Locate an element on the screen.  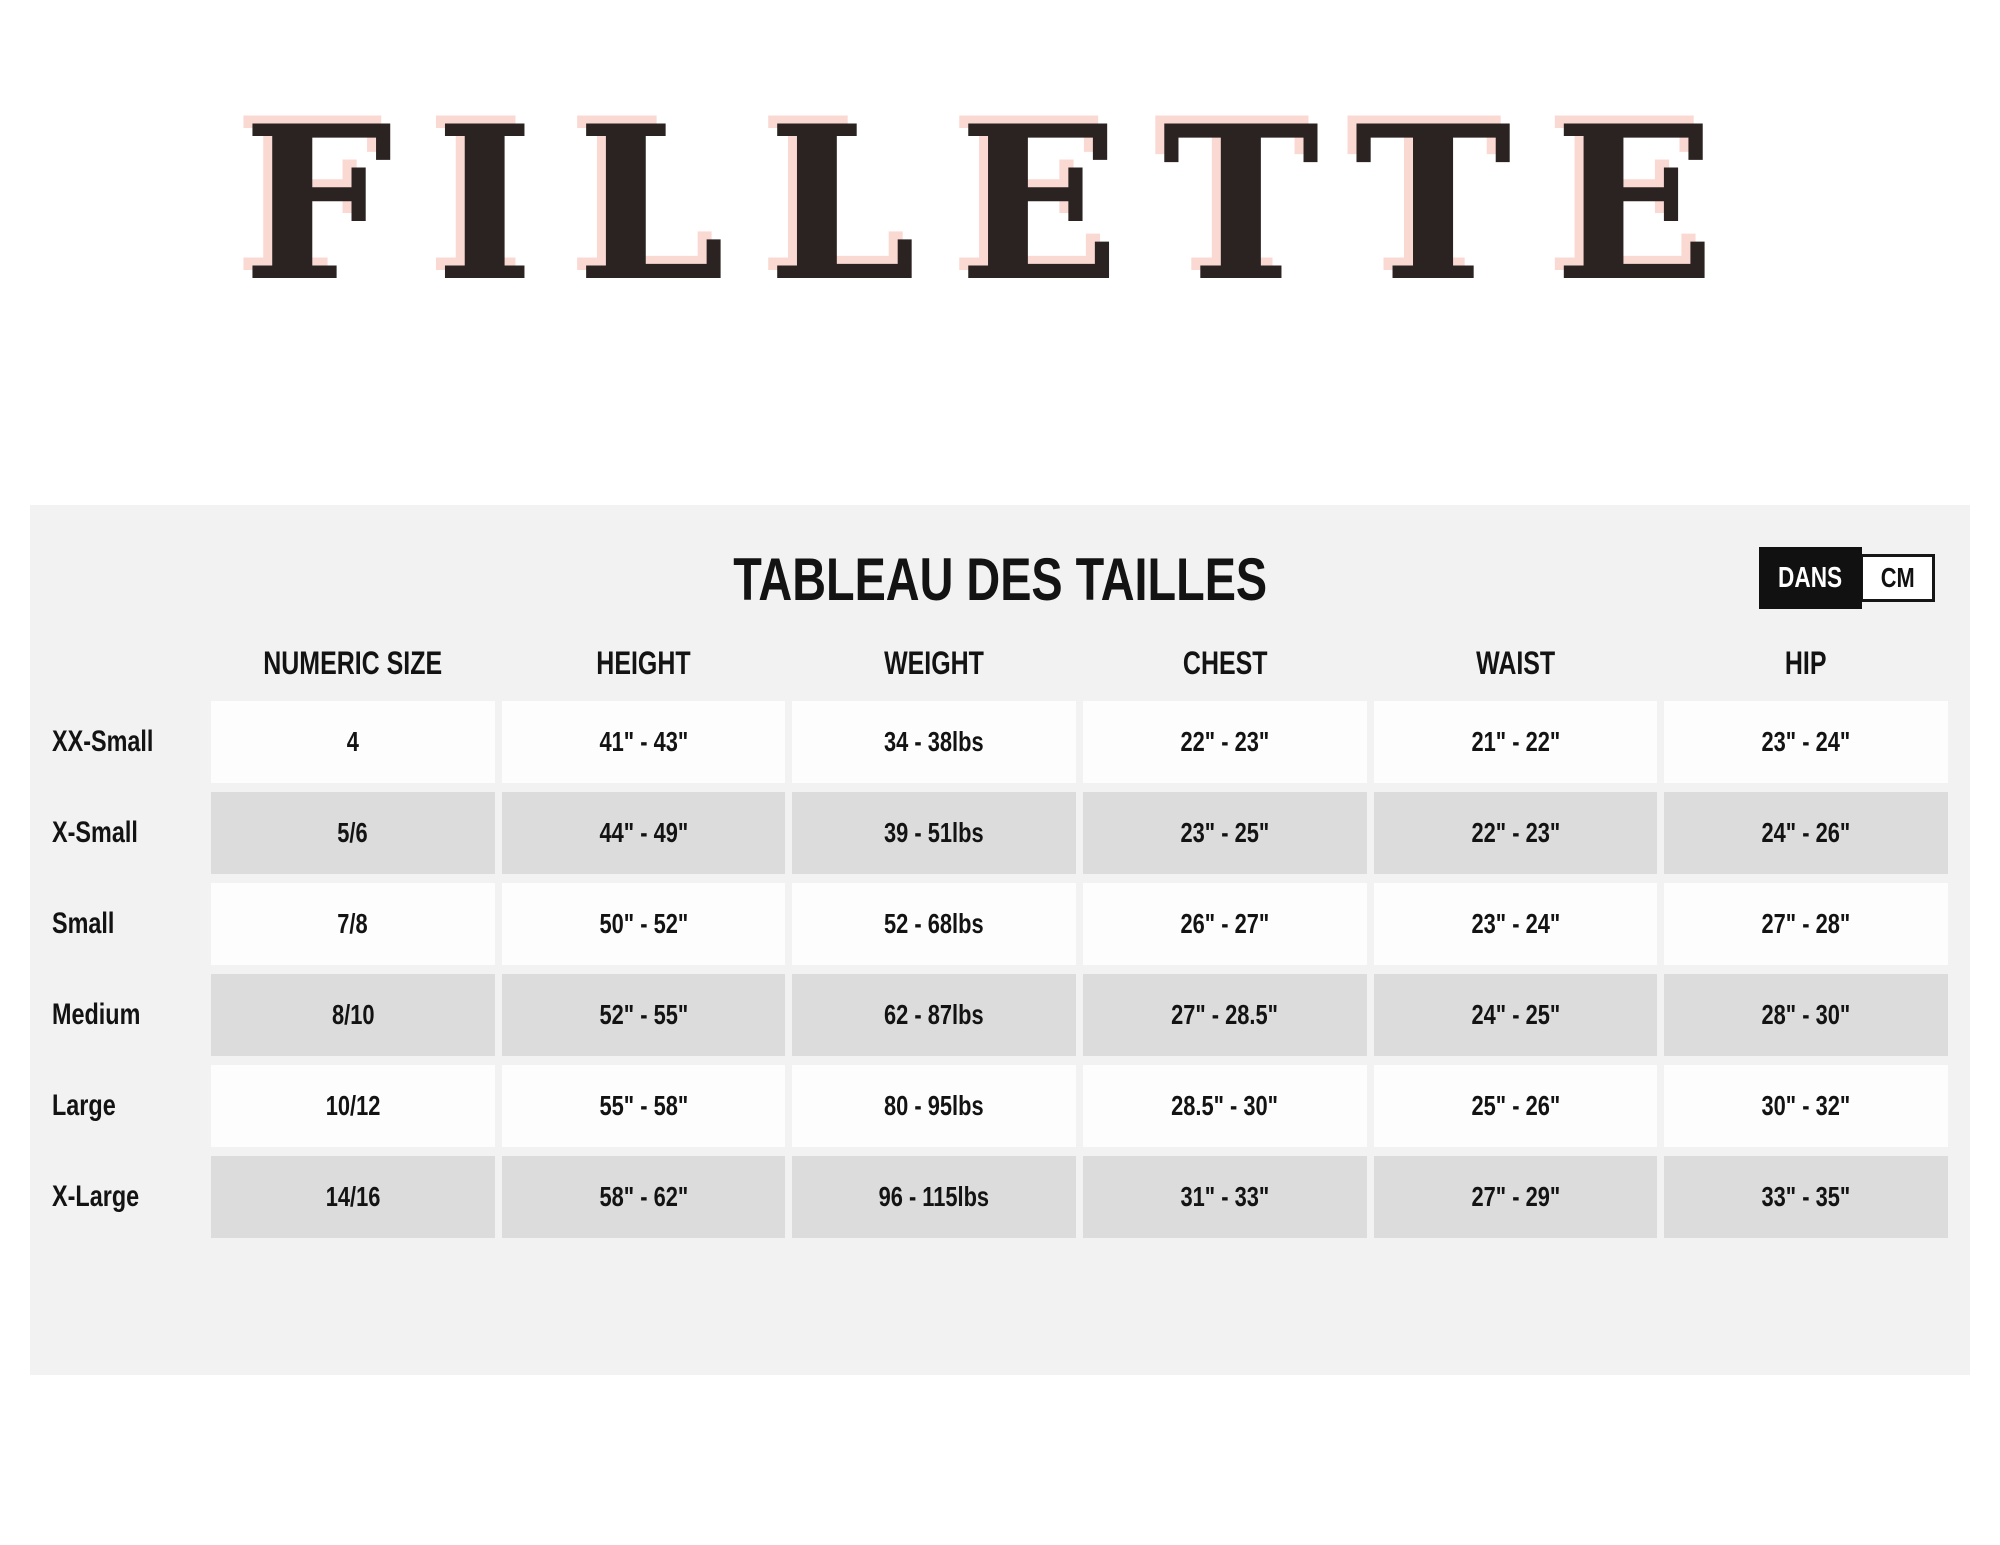
column-header-label: HEIGHT is located at coordinates (643, 662).